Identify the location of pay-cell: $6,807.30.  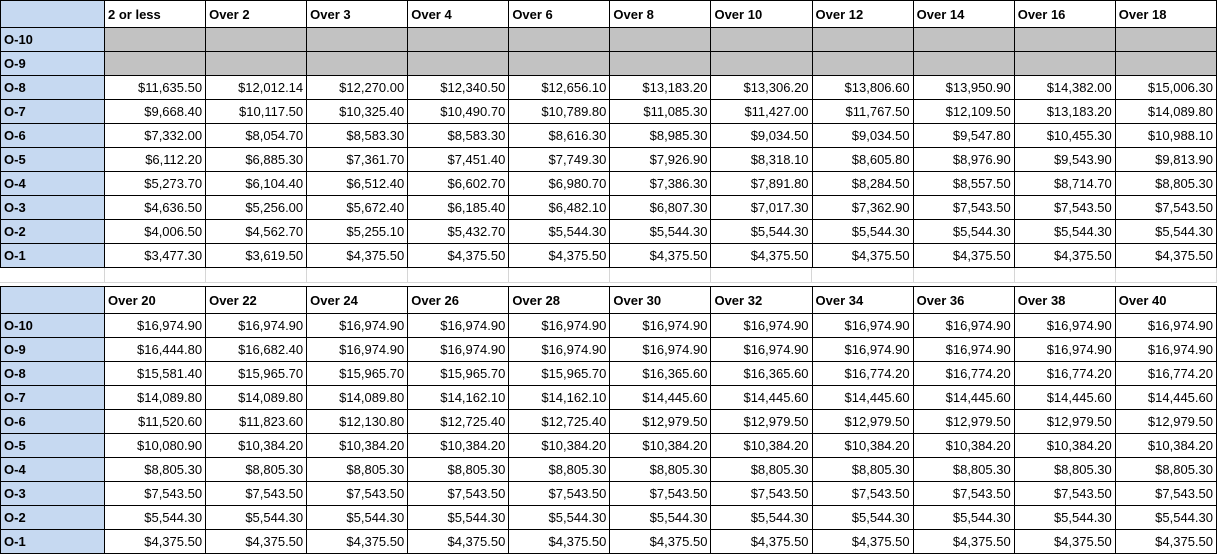
(660, 207).